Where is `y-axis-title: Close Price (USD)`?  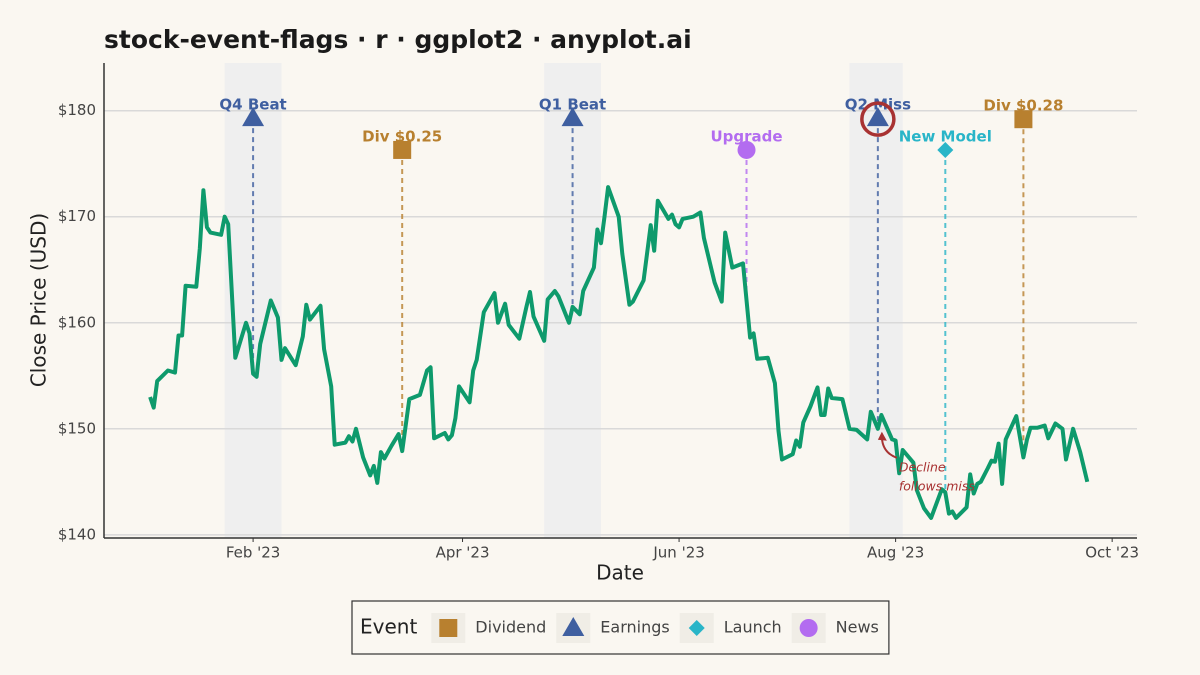
y-axis-title: Close Price (USD) is located at coordinates (39, 300).